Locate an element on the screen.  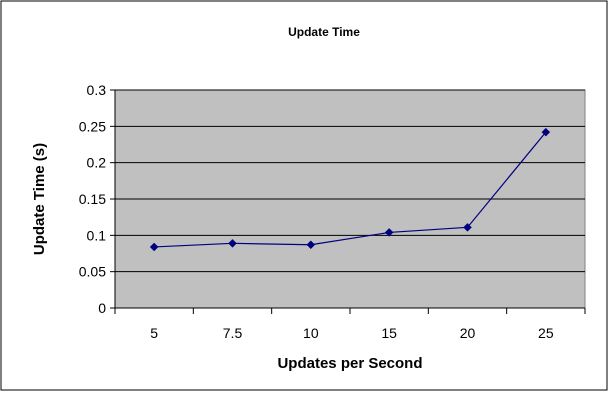
y-axis-title: Update Time (s) is located at coordinates (39, 199).